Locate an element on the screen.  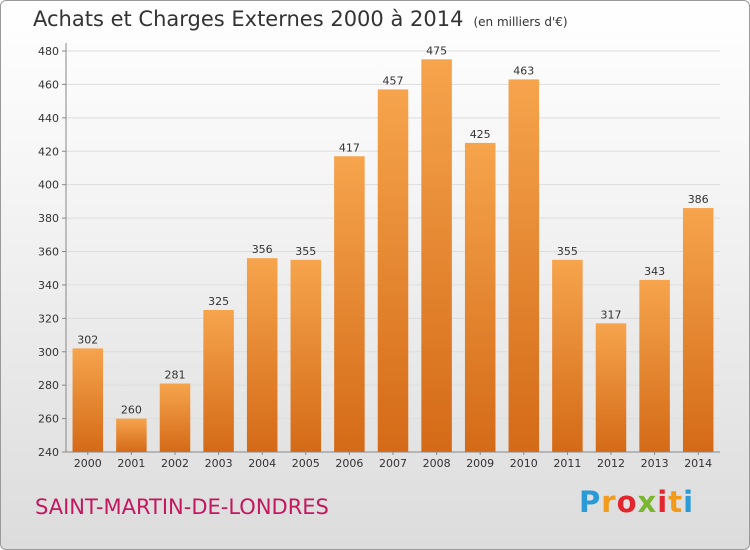
value-label-2006: 417 is located at coordinates (349, 147).